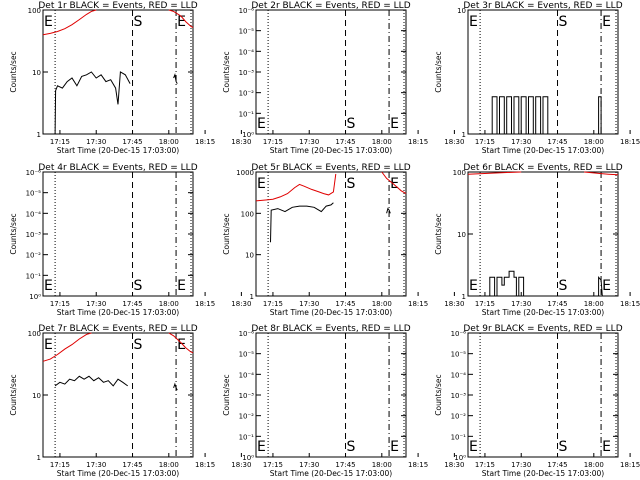  I want to click on y-tick-label: 1000, so click(245, 173).